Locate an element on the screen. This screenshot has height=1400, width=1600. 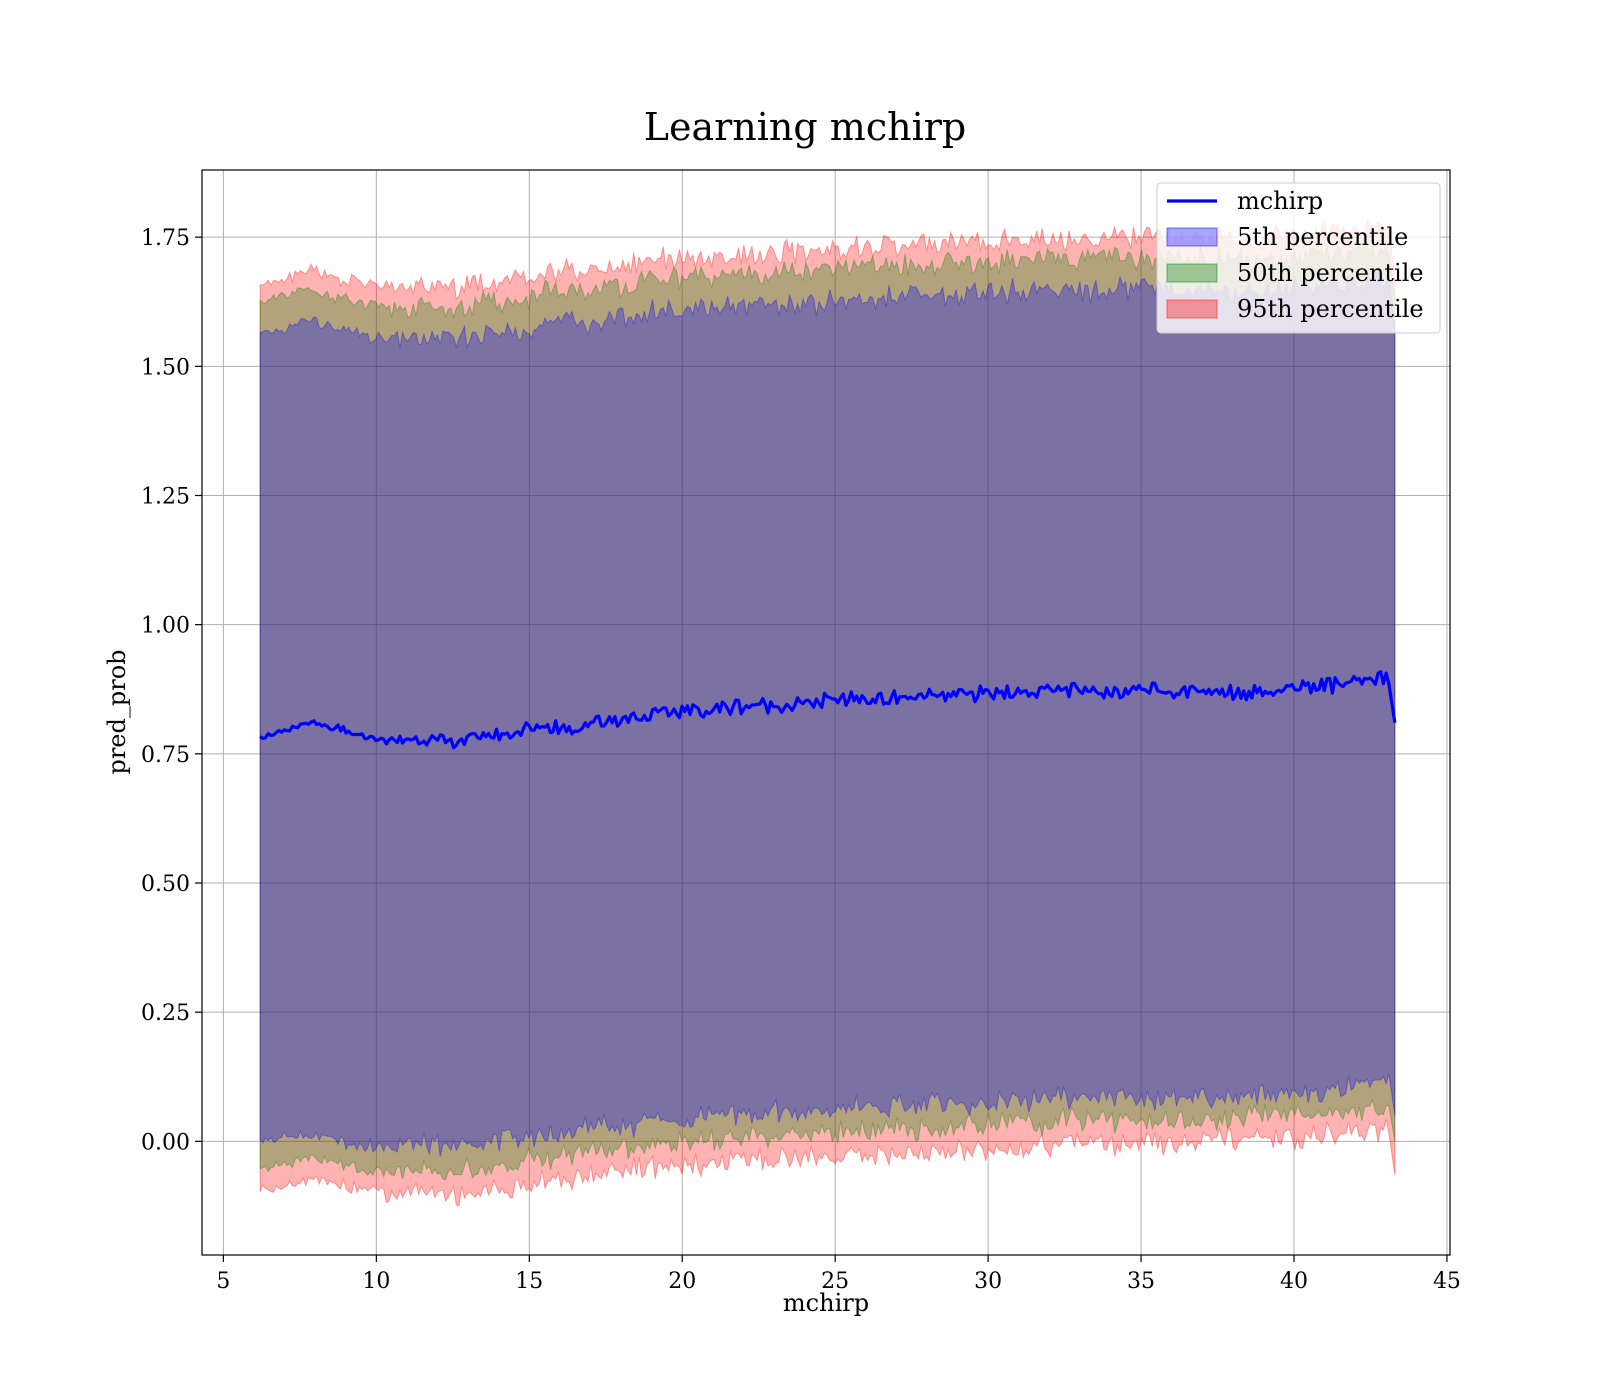
legend-label: mchirp is located at coordinates (1280, 201).